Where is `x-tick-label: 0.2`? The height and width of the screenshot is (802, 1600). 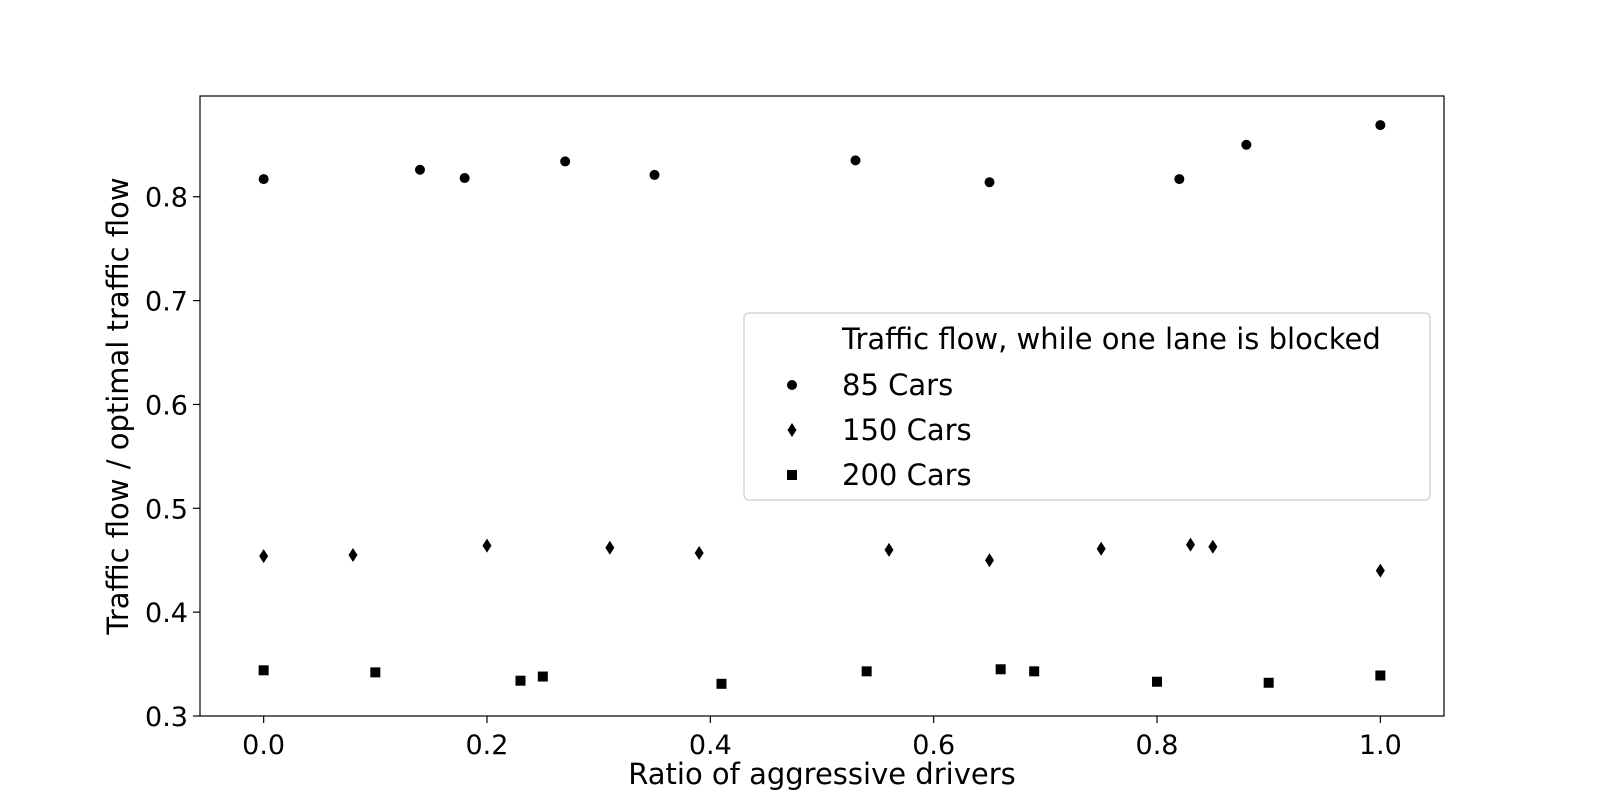 x-tick-label: 0.2 is located at coordinates (487, 745).